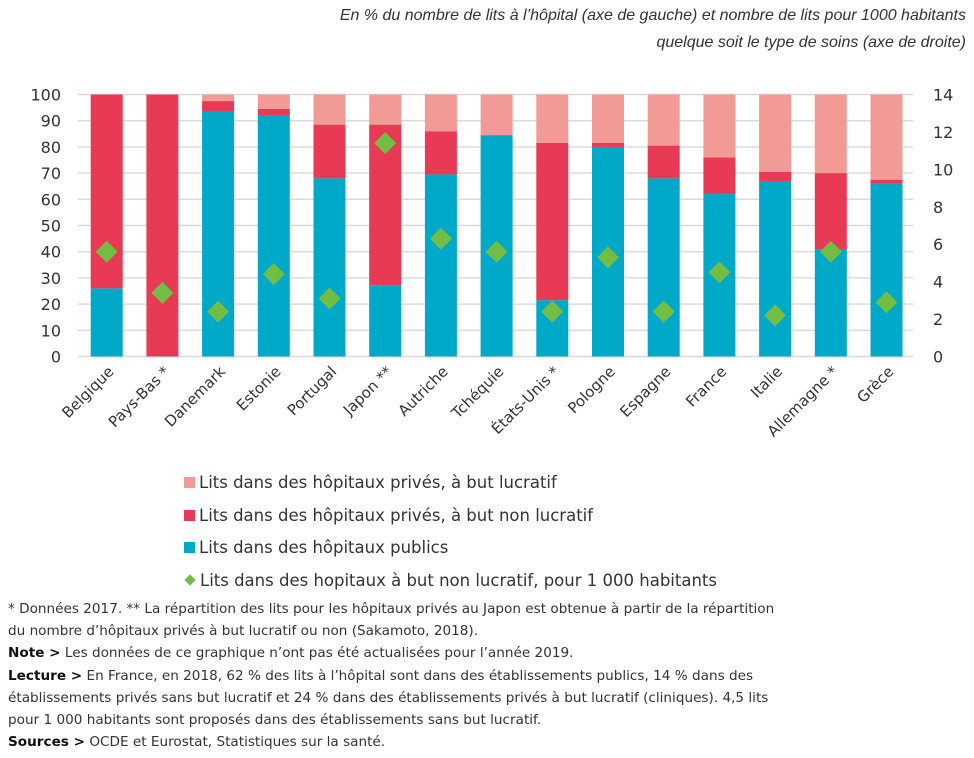 Image resolution: width=974 pixels, height=758 pixels. Describe the element at coordinates (706, 387) in the screenshot. I see `x-tick-label: France` at that location.